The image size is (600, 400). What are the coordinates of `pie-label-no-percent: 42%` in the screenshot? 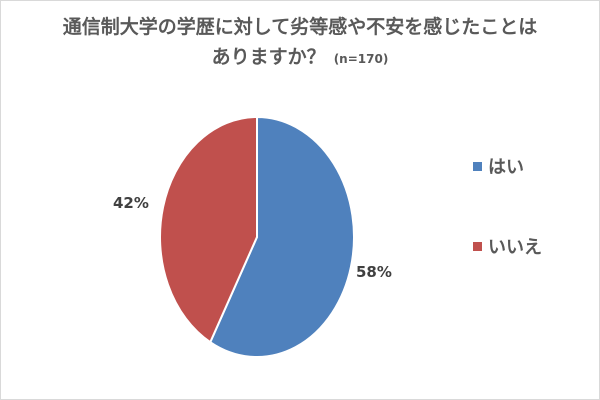 It's located at (131, 203).